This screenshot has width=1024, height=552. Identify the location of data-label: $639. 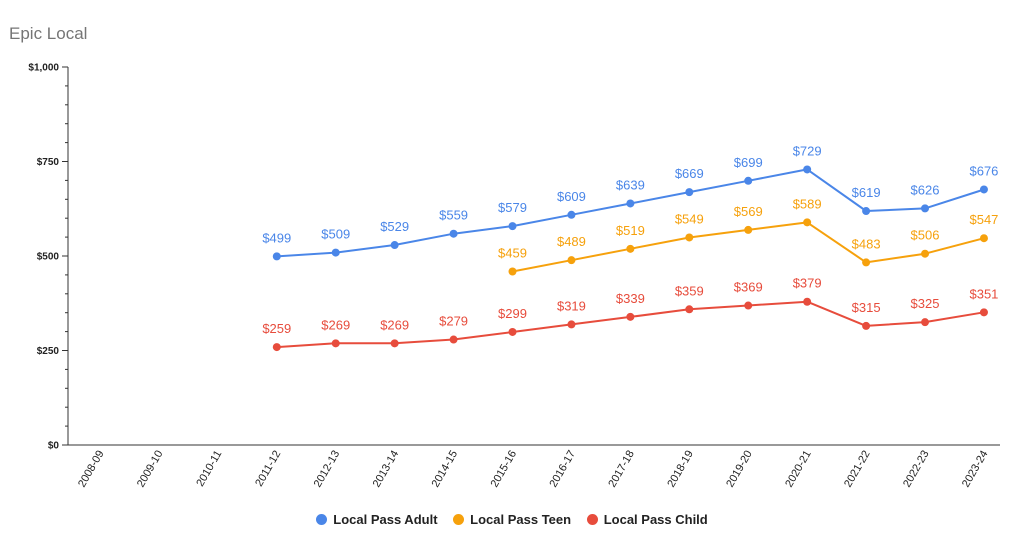
(630, 184).